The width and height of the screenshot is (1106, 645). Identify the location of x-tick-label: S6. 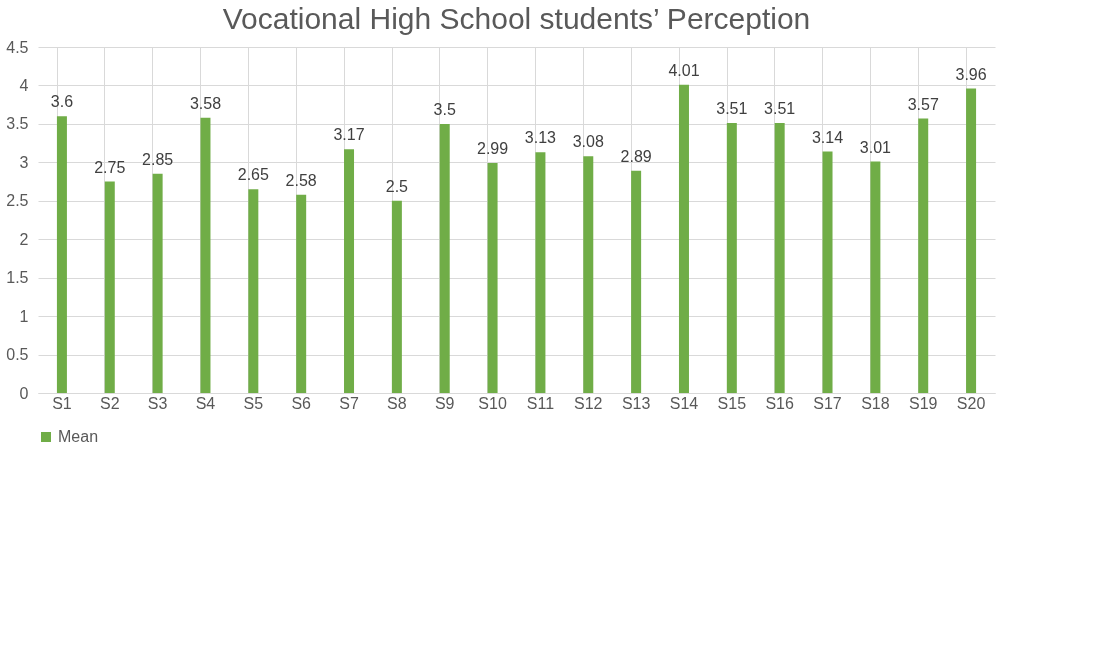
(301, 403).